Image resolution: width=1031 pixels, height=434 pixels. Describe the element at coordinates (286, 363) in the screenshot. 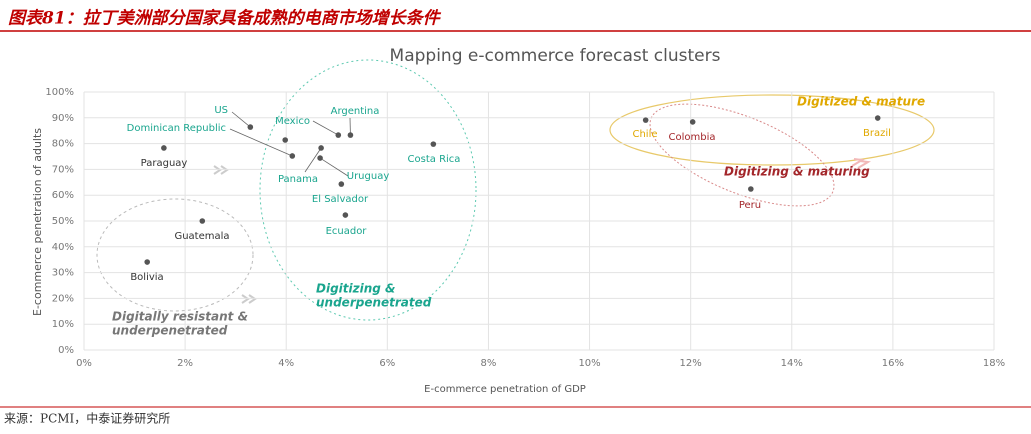

I see `x-tick-label: 4%` at that location.